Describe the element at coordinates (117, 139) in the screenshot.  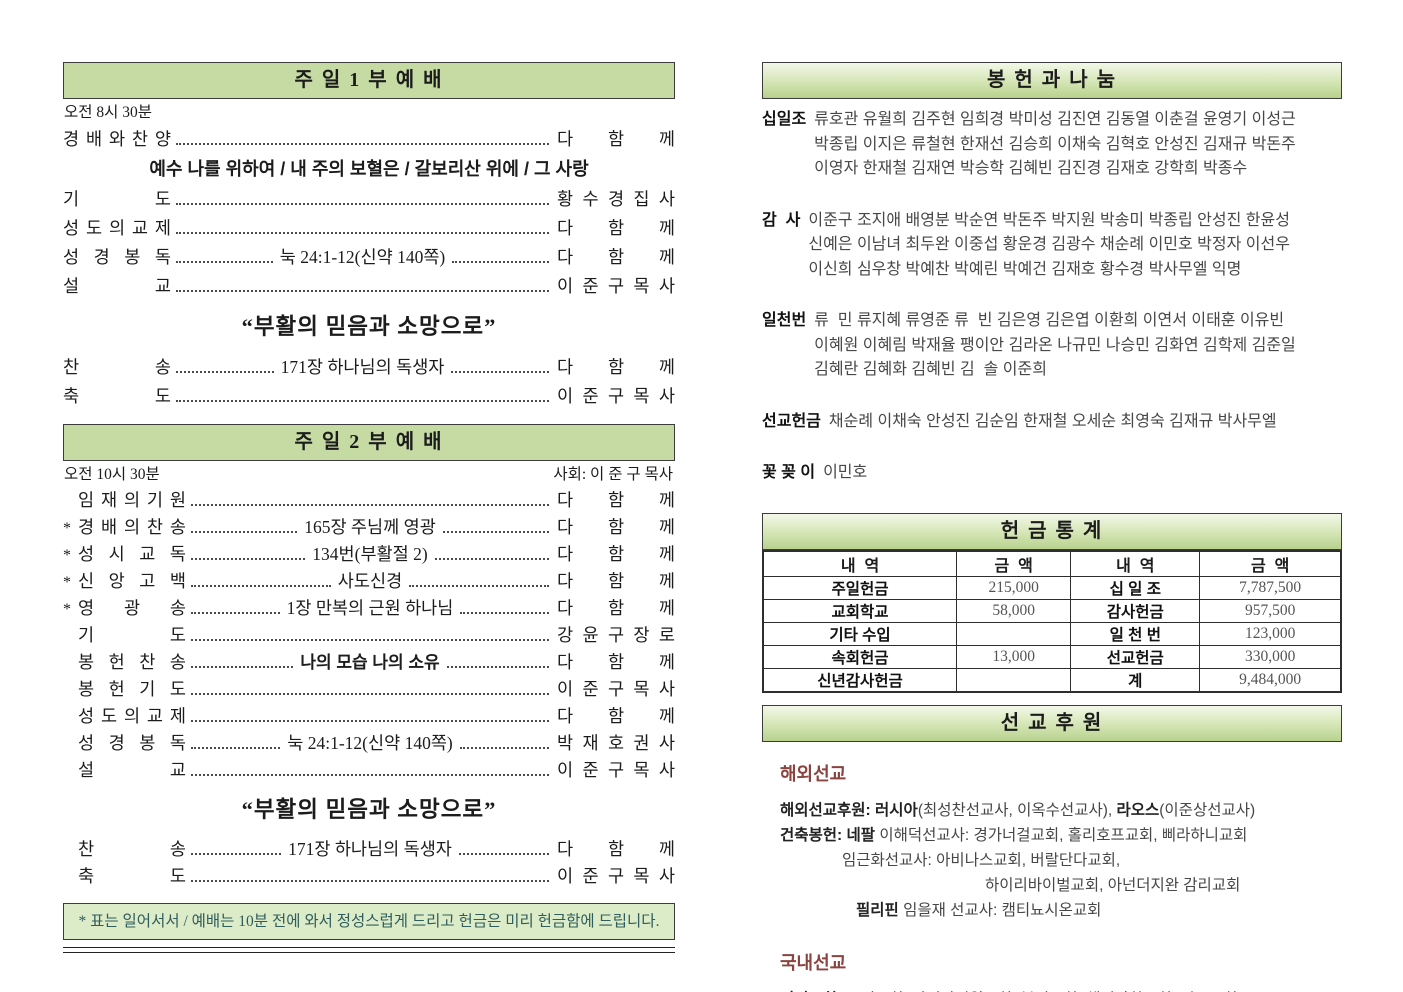
I see `char: 와` at that location.